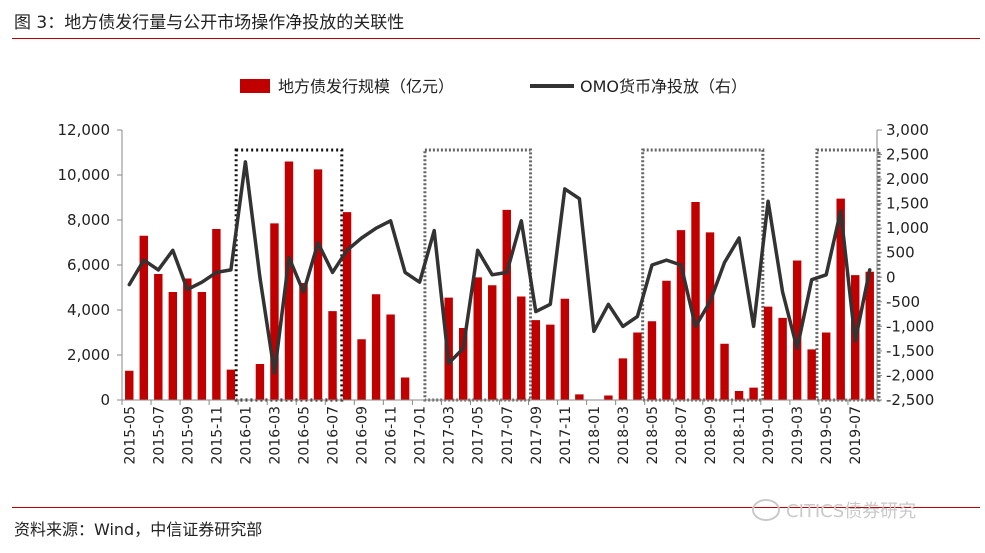  I want to click on x-tick-label: 2017-01, so click(421, 435).